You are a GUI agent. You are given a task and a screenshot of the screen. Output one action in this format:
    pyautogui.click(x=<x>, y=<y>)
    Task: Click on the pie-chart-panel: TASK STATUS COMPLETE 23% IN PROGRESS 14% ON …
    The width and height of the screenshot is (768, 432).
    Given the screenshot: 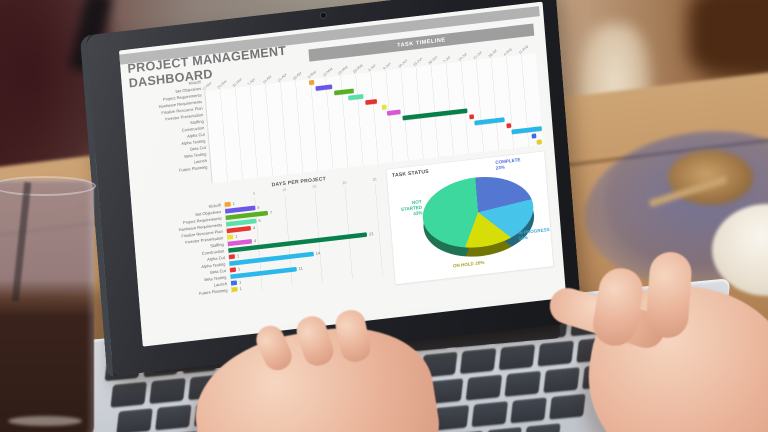 What is the action you would take?
    pyautogui.click(x=469, y=217)
    